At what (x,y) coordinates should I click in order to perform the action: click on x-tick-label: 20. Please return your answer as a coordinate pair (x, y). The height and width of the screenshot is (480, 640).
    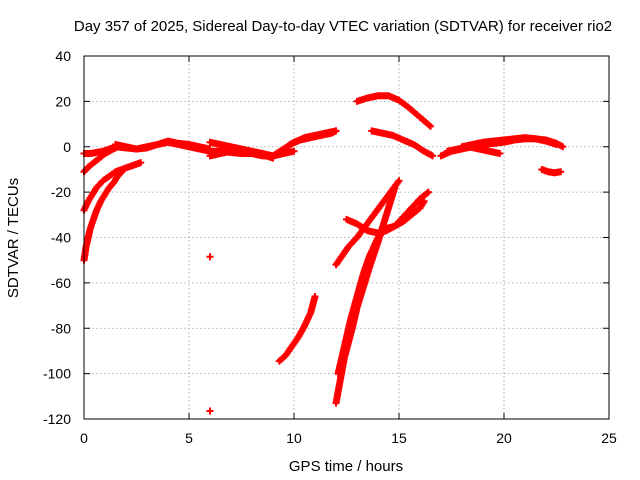
    Looking at the image, I should click on (504, 438).